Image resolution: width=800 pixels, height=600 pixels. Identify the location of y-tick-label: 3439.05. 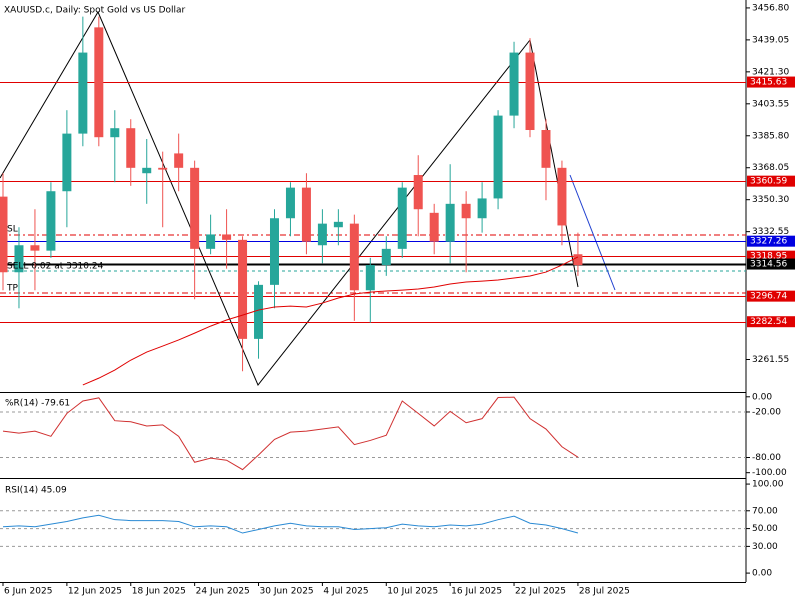
(770, 40).